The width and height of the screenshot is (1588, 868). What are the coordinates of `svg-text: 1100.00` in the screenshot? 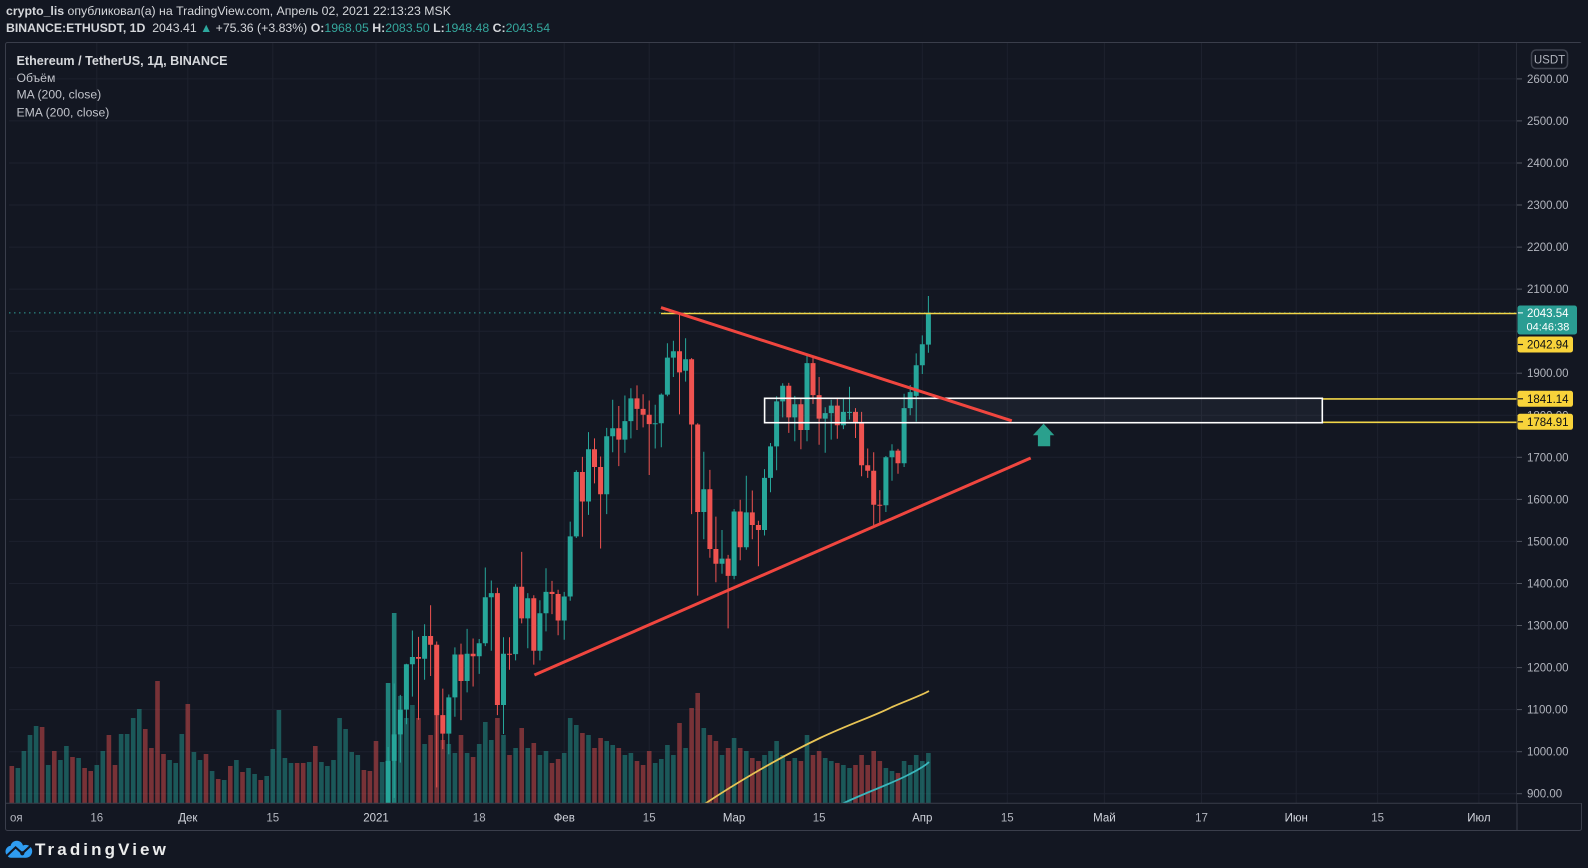 It's located at (1547, 711).